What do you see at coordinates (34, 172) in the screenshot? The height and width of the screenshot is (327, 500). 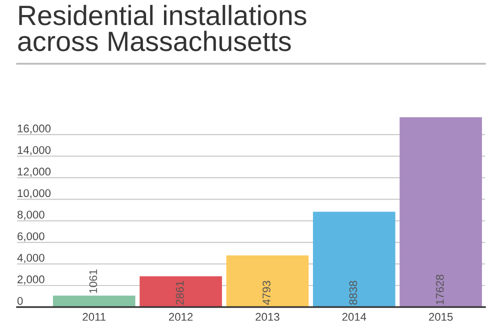 I see `y-tick-label: 12,000` at bounding box center [34, 172].